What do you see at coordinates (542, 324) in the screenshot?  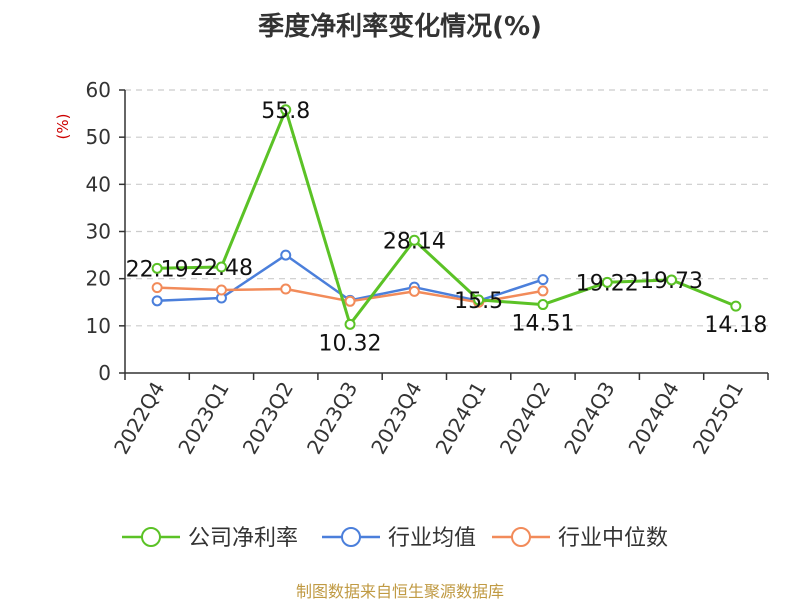 I see `data-label: 14.51` at bounding box center [542, 324].